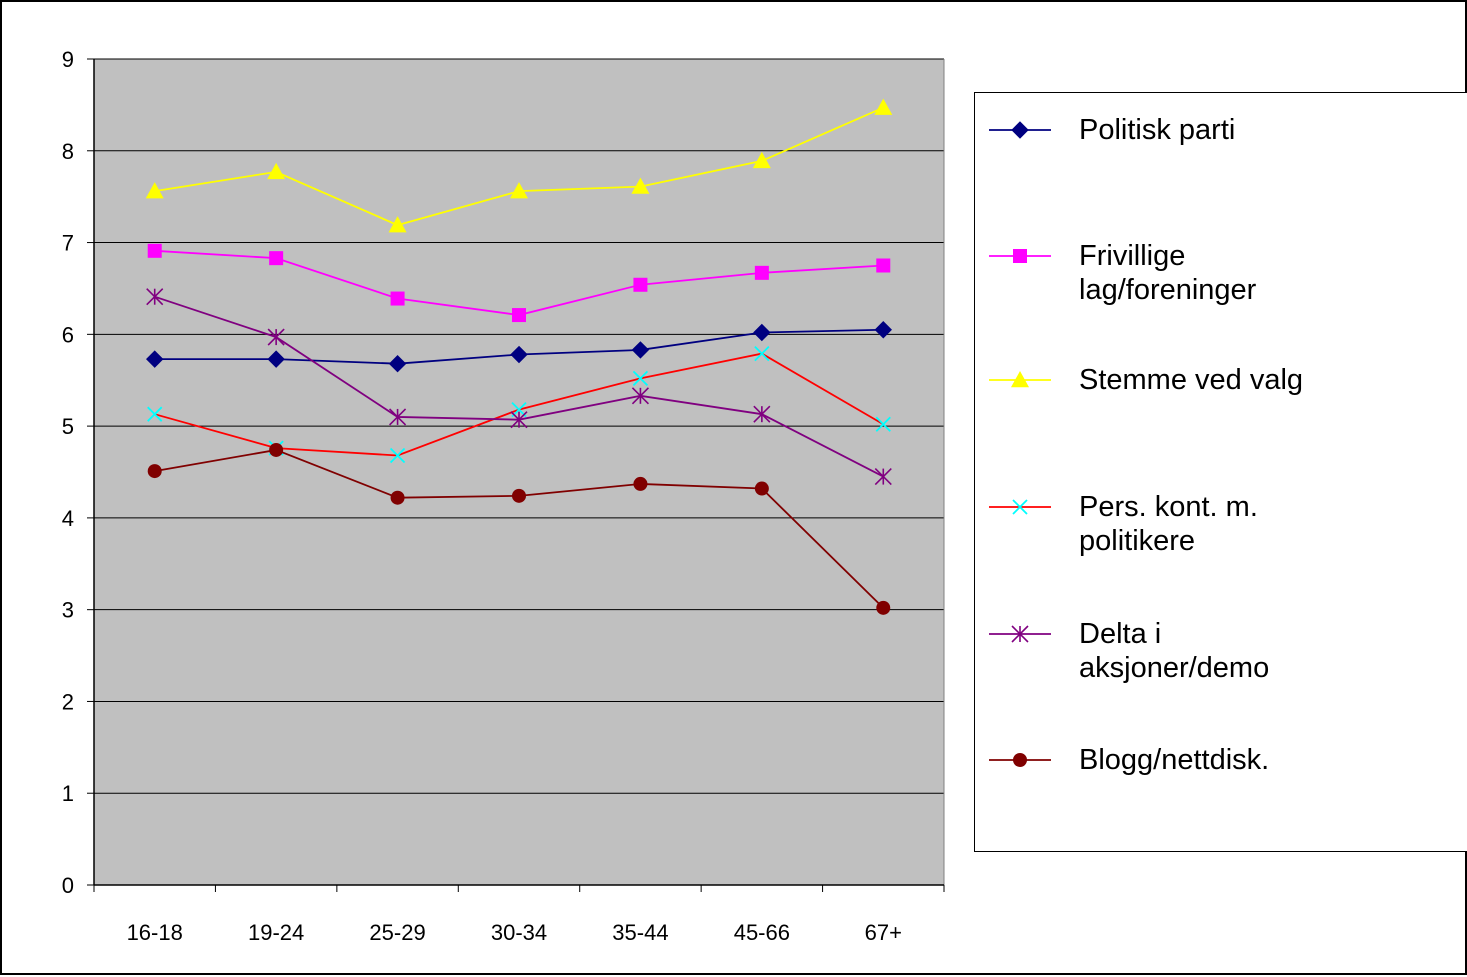  I want to click on legend-entry: Pers. kont. m. politikere, so click(1220, 530).